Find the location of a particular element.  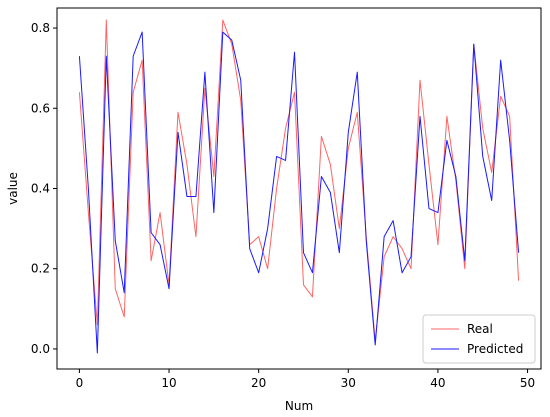

x-tick-label: 30 is located at coordinates (348, 383).